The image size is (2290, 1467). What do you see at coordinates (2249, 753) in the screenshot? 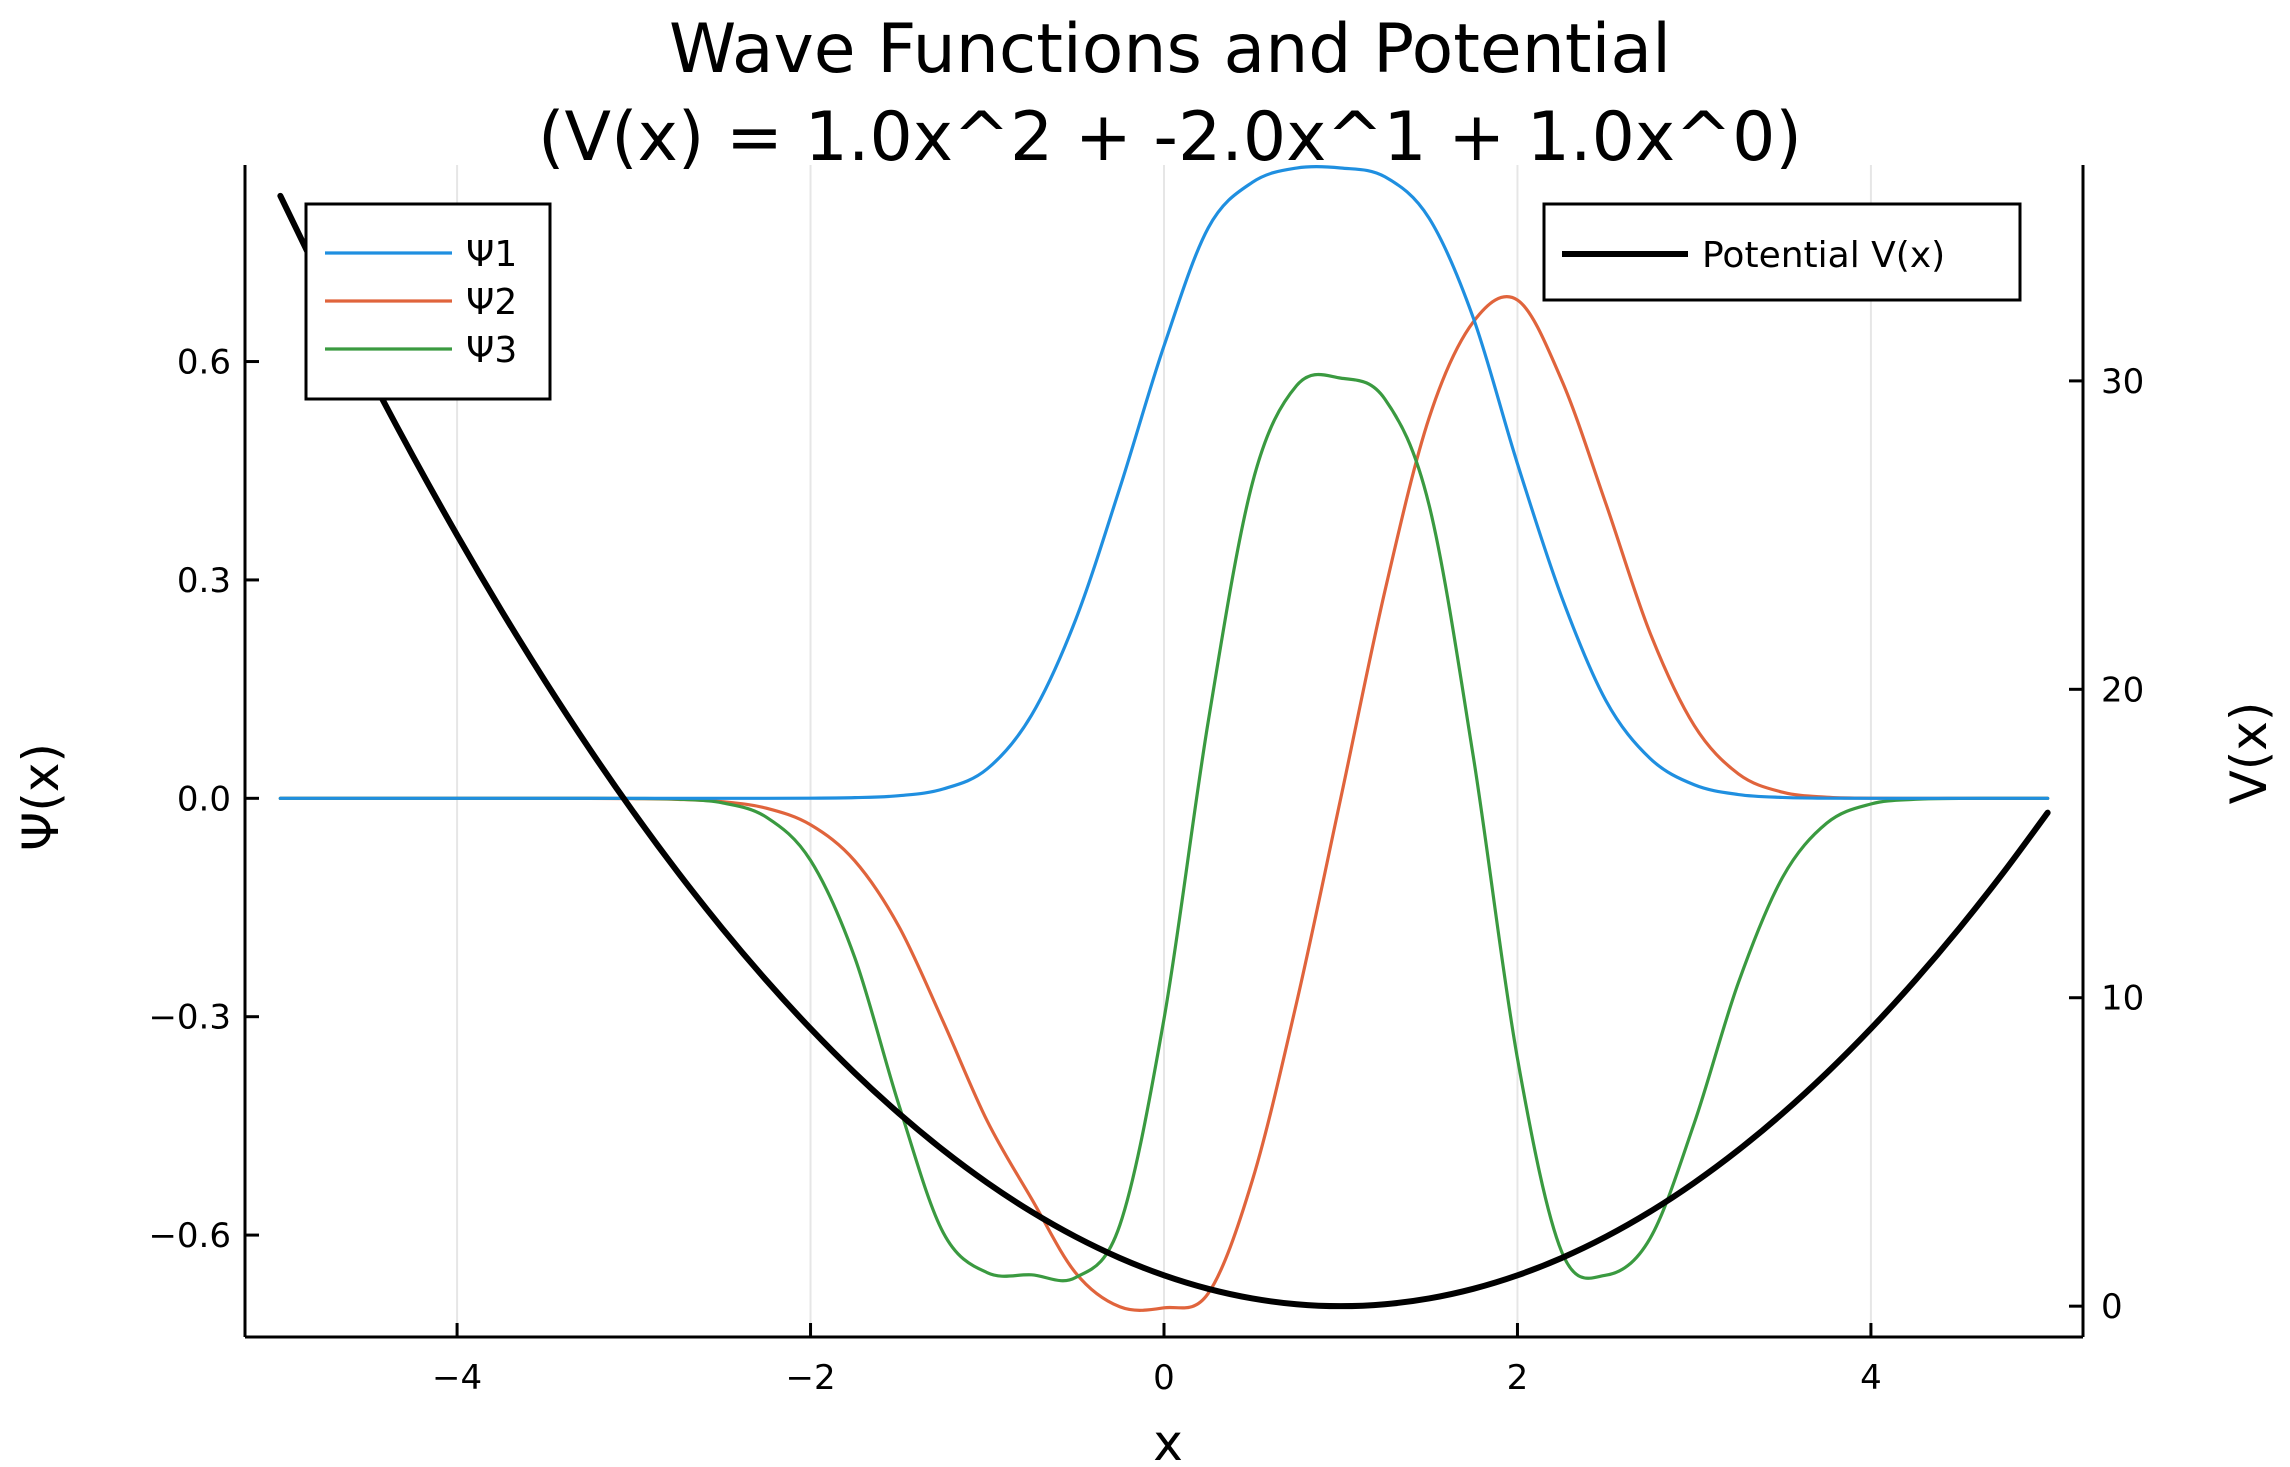
I see `y2-axis-label: V(x)` at bounding box center [2249, 753].